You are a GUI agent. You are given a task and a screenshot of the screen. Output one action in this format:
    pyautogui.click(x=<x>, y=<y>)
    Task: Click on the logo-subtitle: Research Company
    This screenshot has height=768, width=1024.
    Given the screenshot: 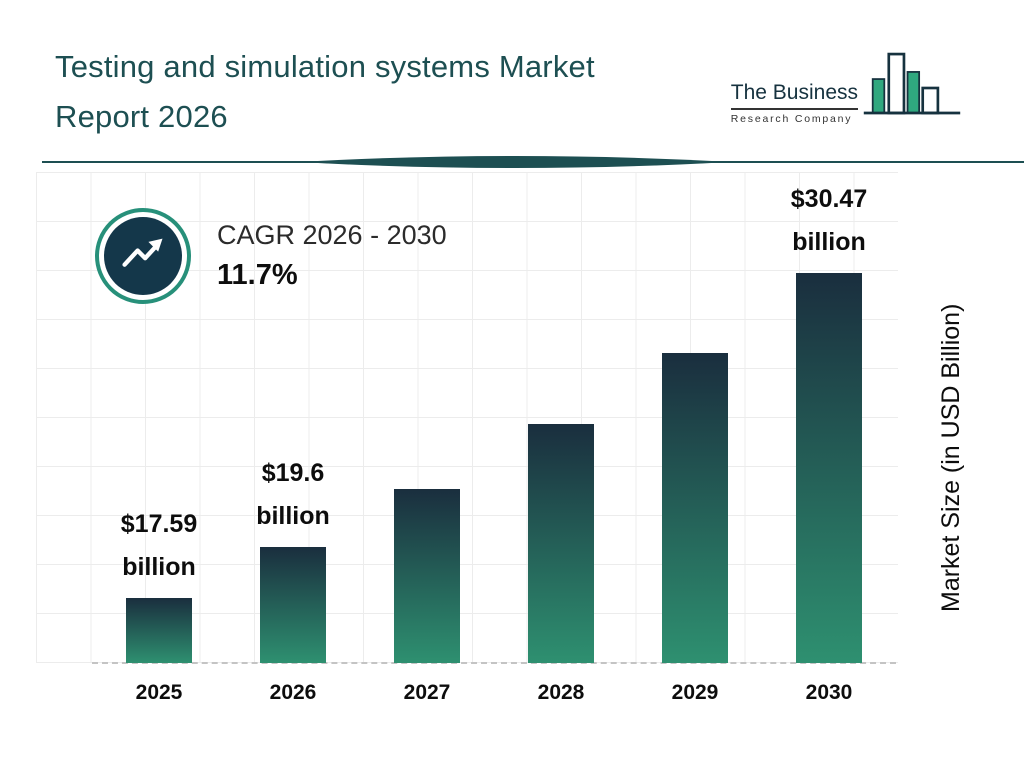 What is the action you would take?
    pyautogui.click(x=791, y=119)
    